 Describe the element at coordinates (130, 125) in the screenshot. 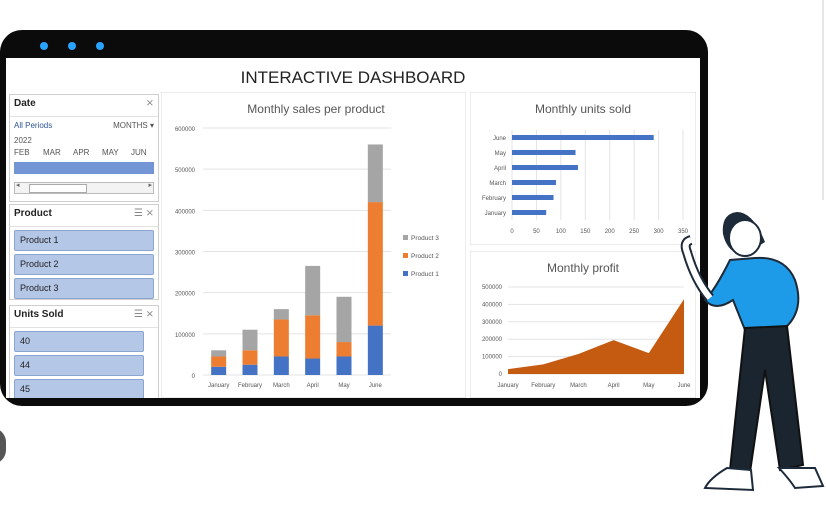

I see `period-mode-label: MONTHS` at that location.